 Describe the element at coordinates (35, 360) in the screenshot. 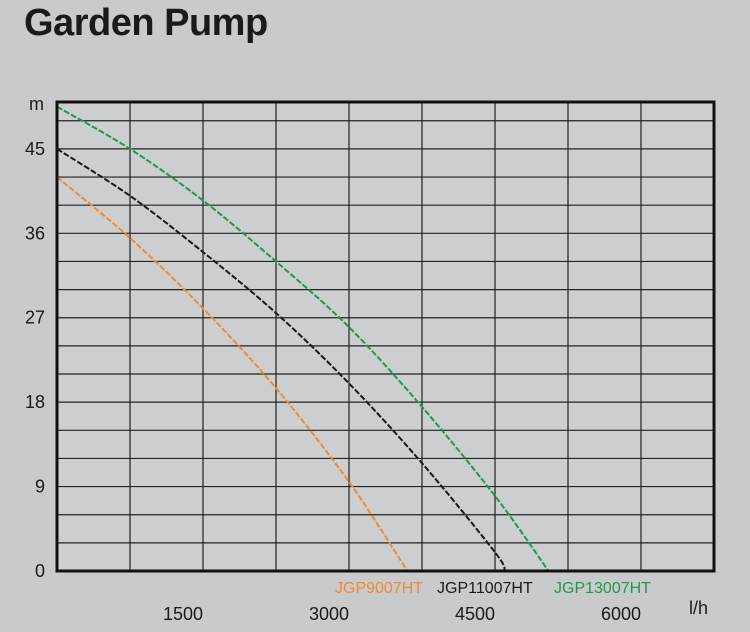

I see `y-tick-labels: 0 9 18 27 36 45` at that location.